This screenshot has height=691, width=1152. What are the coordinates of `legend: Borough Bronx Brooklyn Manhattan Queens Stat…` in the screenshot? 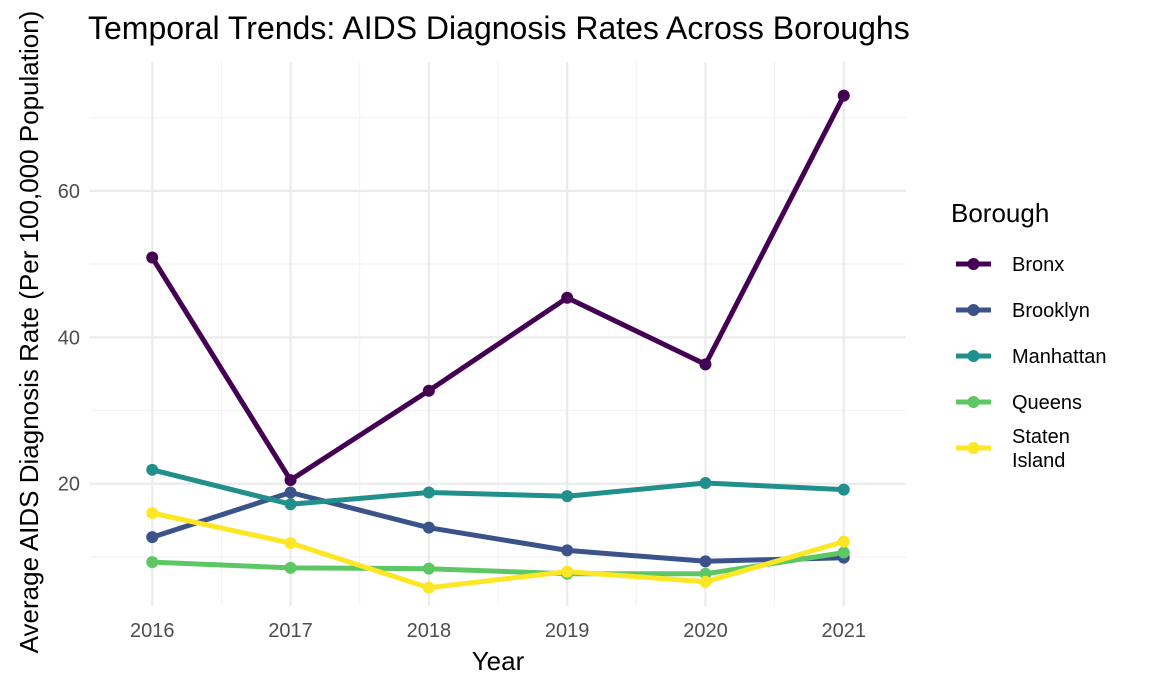 It's located at (1029, 335).